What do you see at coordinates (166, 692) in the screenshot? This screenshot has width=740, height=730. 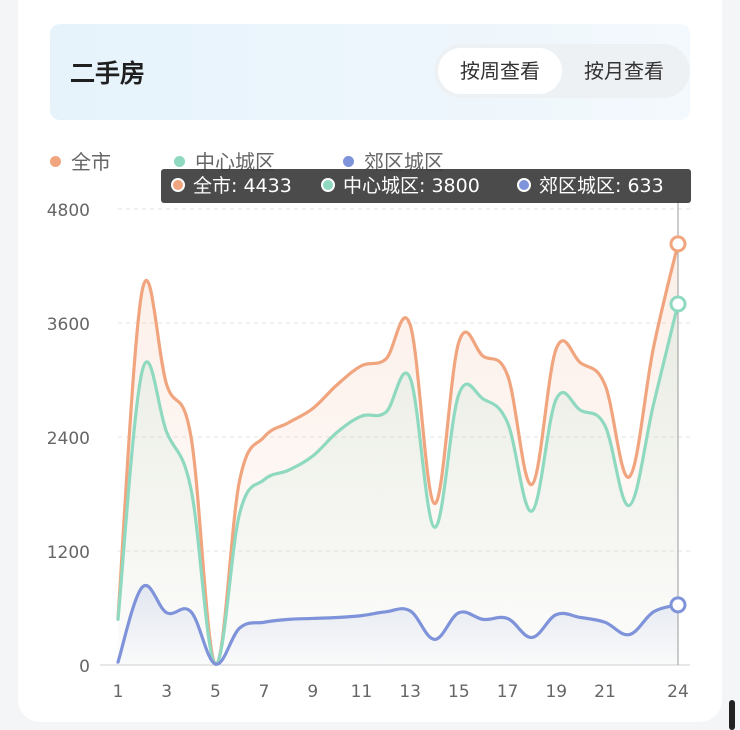 I see `x-tick-label: 3` at bounding box center [166, 692].